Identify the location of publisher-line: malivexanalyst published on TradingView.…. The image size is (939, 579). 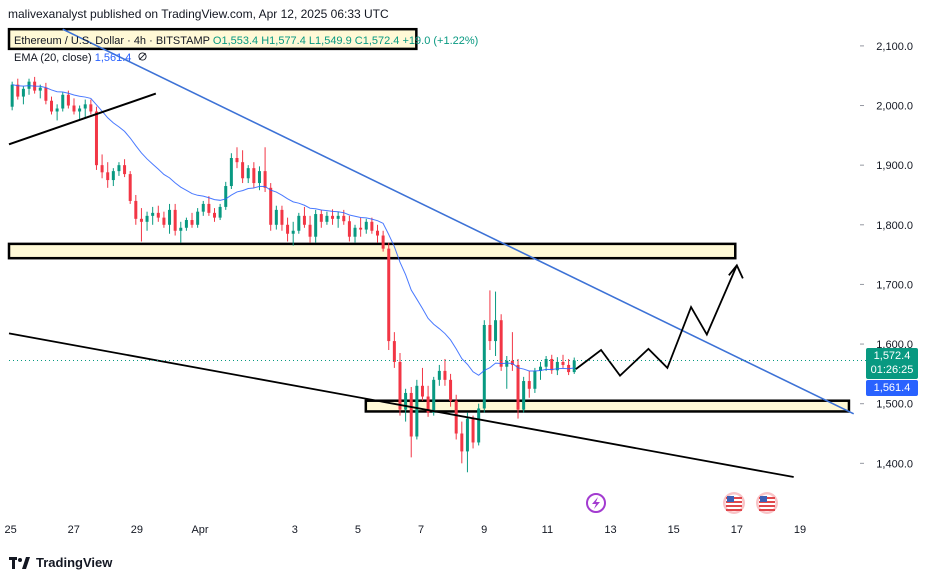
(198, 14).